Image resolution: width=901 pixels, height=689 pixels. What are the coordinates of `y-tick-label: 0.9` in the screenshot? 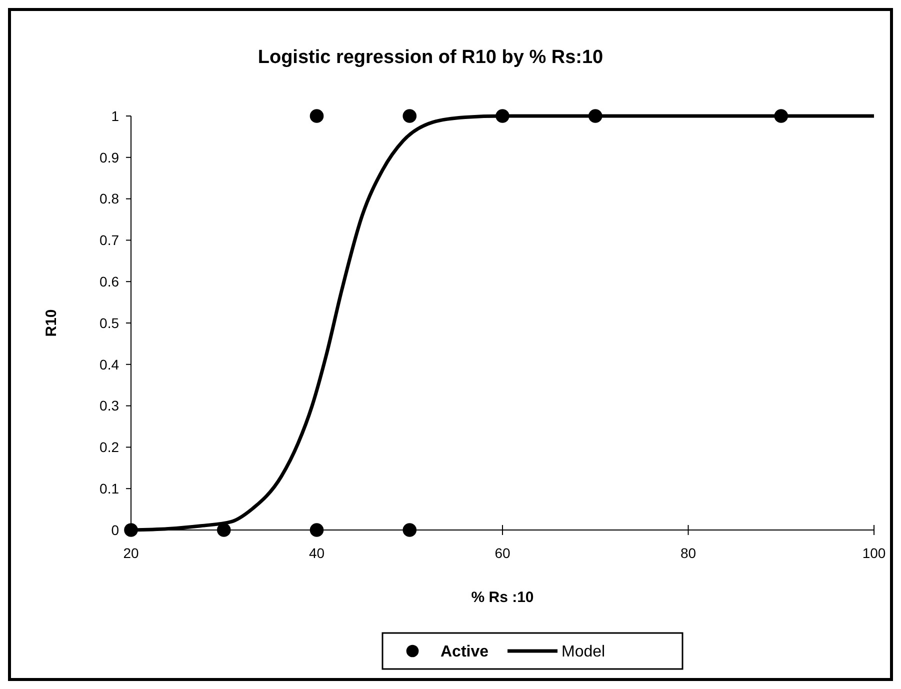 It's located at (110, 157).